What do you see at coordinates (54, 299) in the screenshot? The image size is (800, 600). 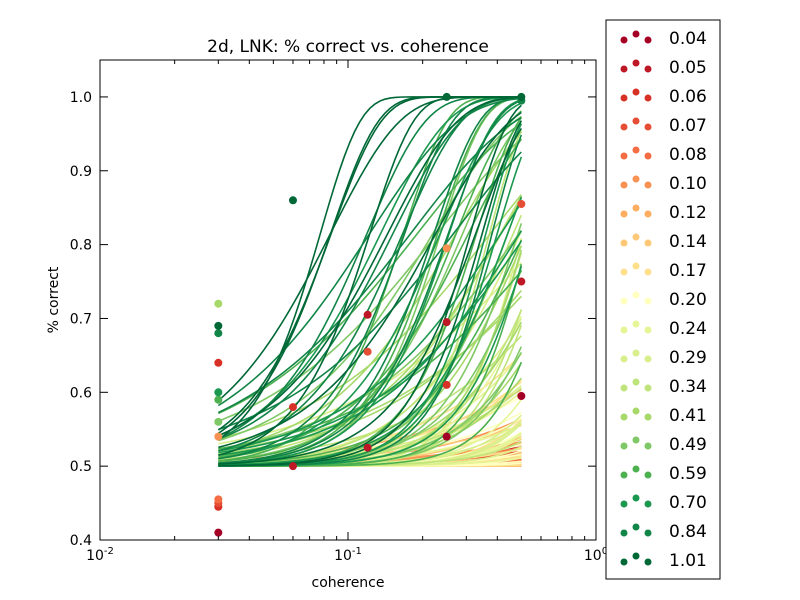 I see `y-axis-label: % correct` at bounding box center [54, 299].